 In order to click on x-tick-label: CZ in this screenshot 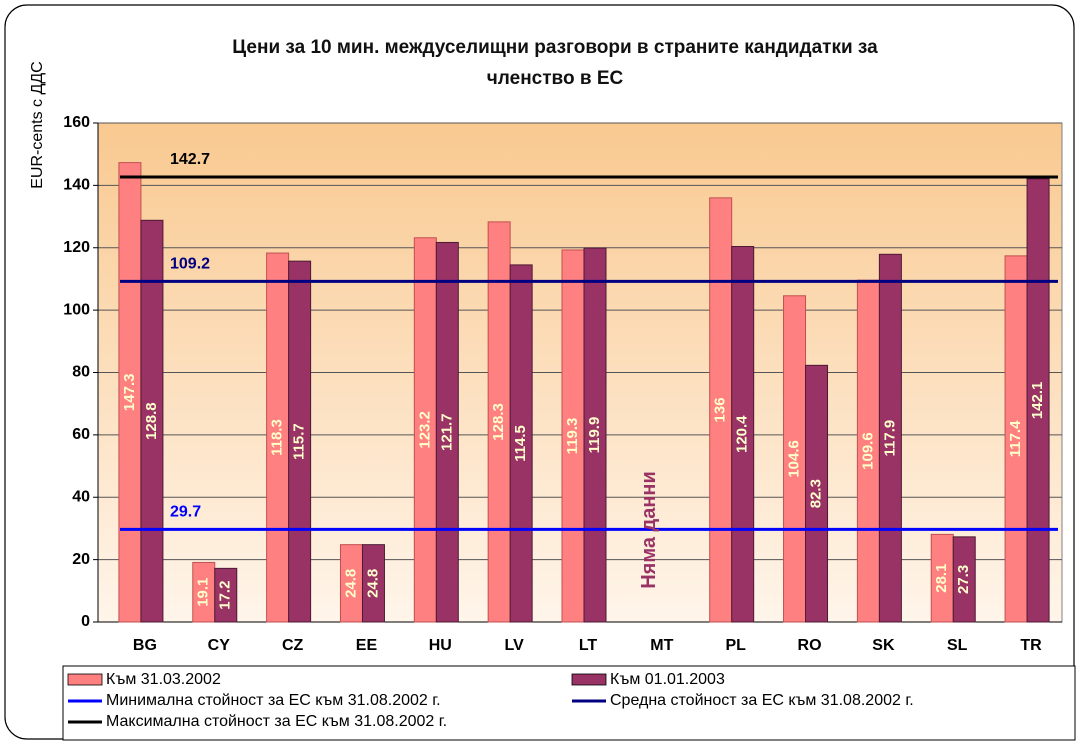, I will do `click(293, 645)`.